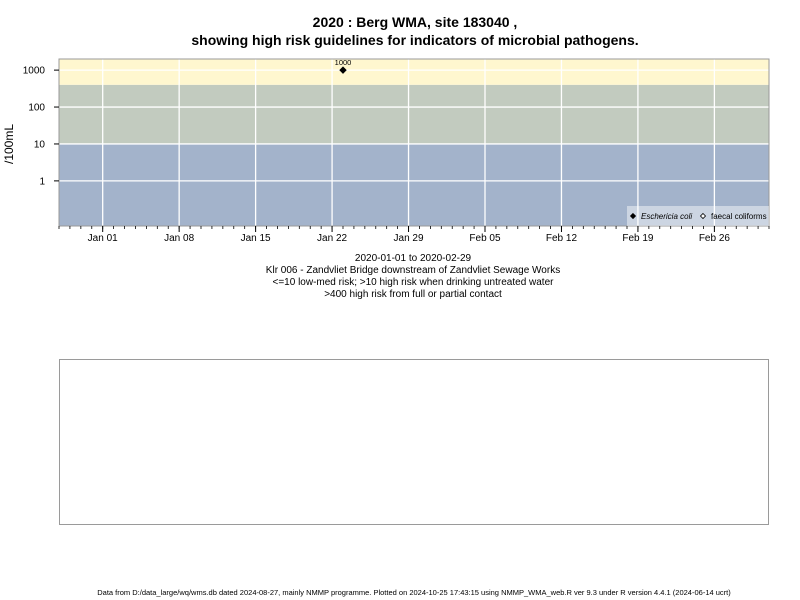 This screenshot has width=800, height=600. I want to click on legend-entry: Eschericia coli, so click(666, 216).